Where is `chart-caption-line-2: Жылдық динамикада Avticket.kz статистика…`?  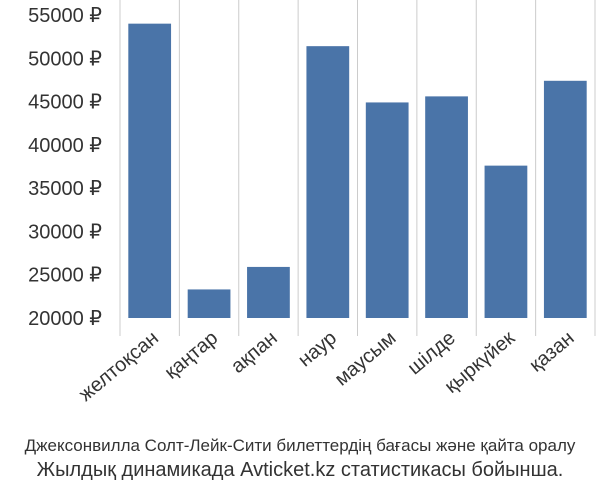
chart-caption-line-2: Жылдық динамикада Avticket.kz статистика… is located at coordinates (300, 470).